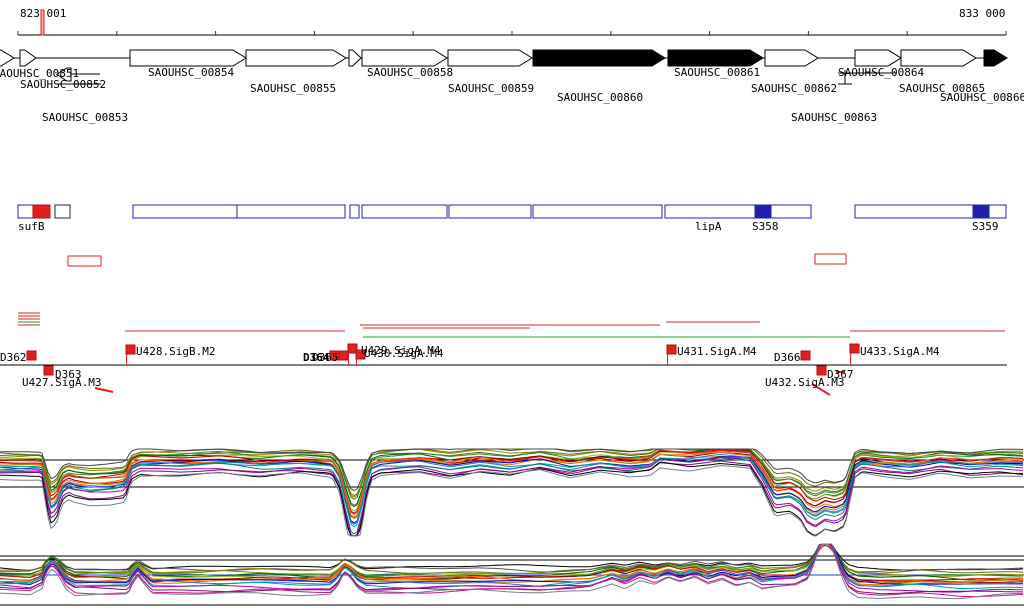 Image resolution: width=1024 pixels, height=611 pixels. I want to click on signal-track, so click(511, 325).